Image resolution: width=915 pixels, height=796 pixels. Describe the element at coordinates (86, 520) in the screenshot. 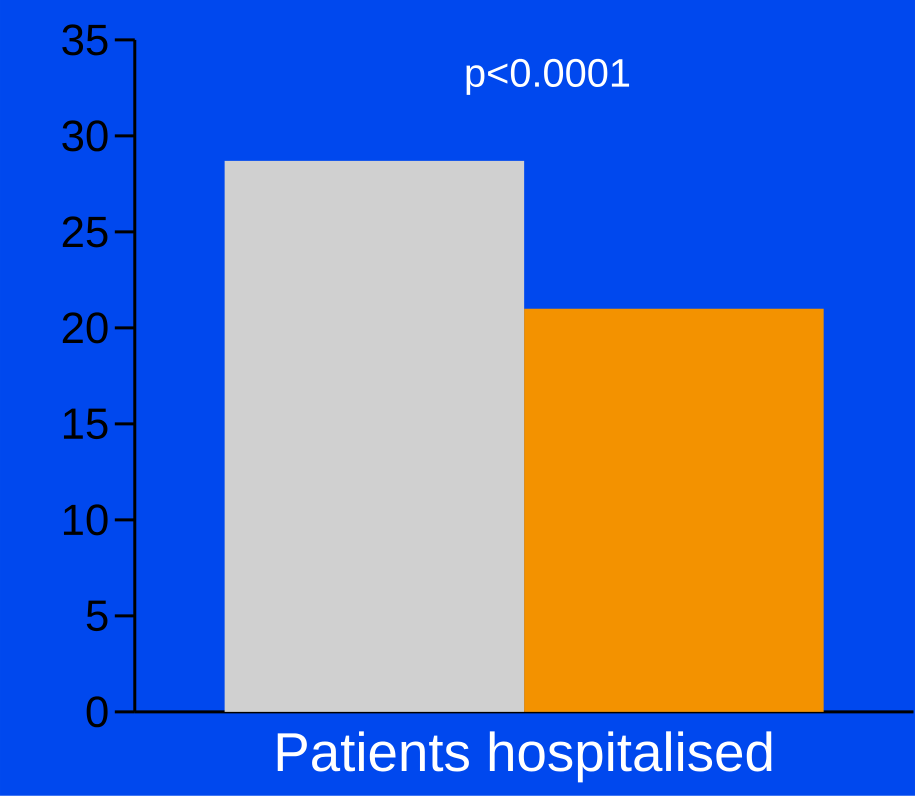

I see `y-tick-label: 10` at that location.